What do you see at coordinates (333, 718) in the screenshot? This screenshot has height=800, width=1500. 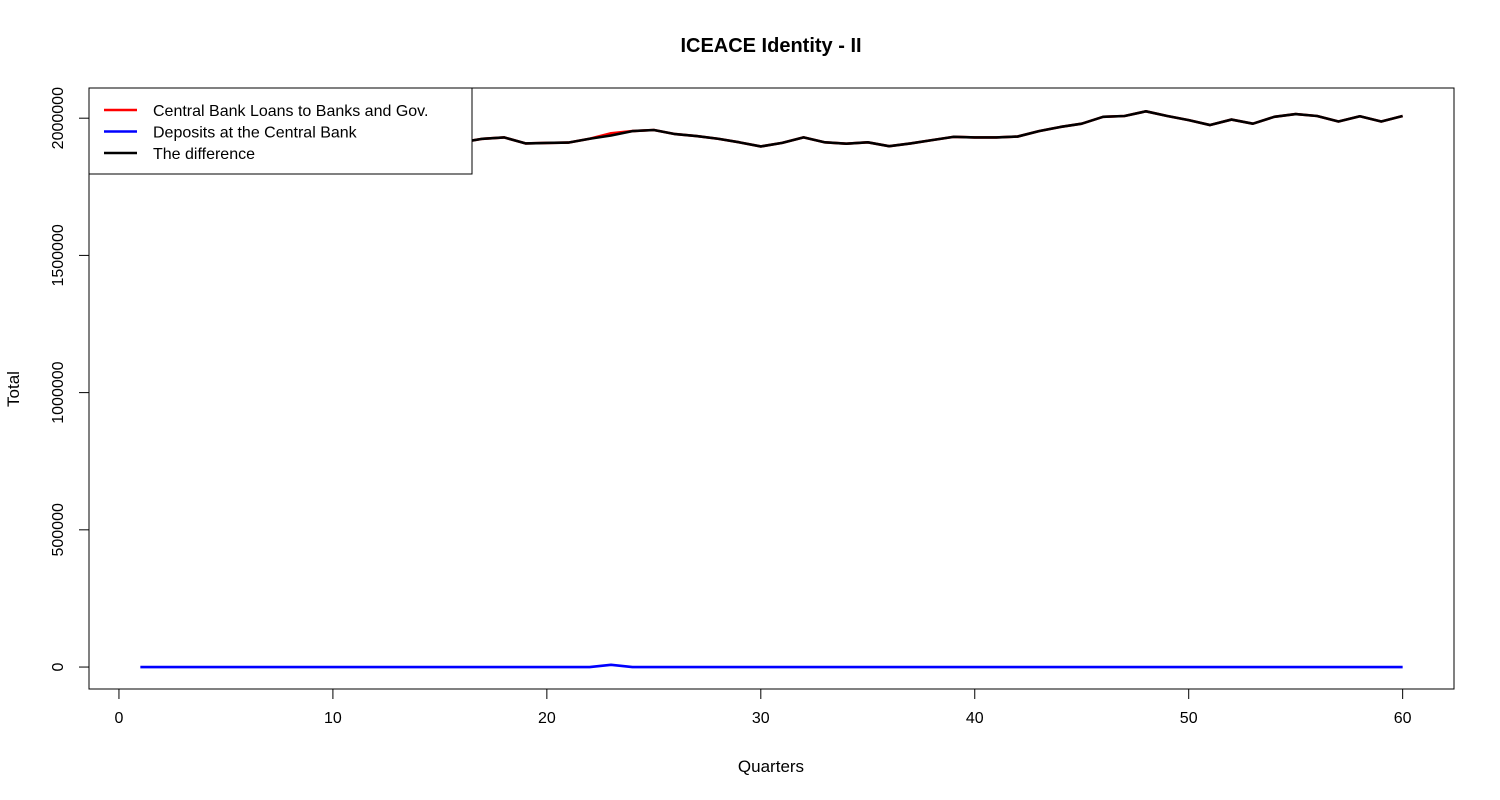 I see `x-tick-label: 10` at bounding box center [333, 718].